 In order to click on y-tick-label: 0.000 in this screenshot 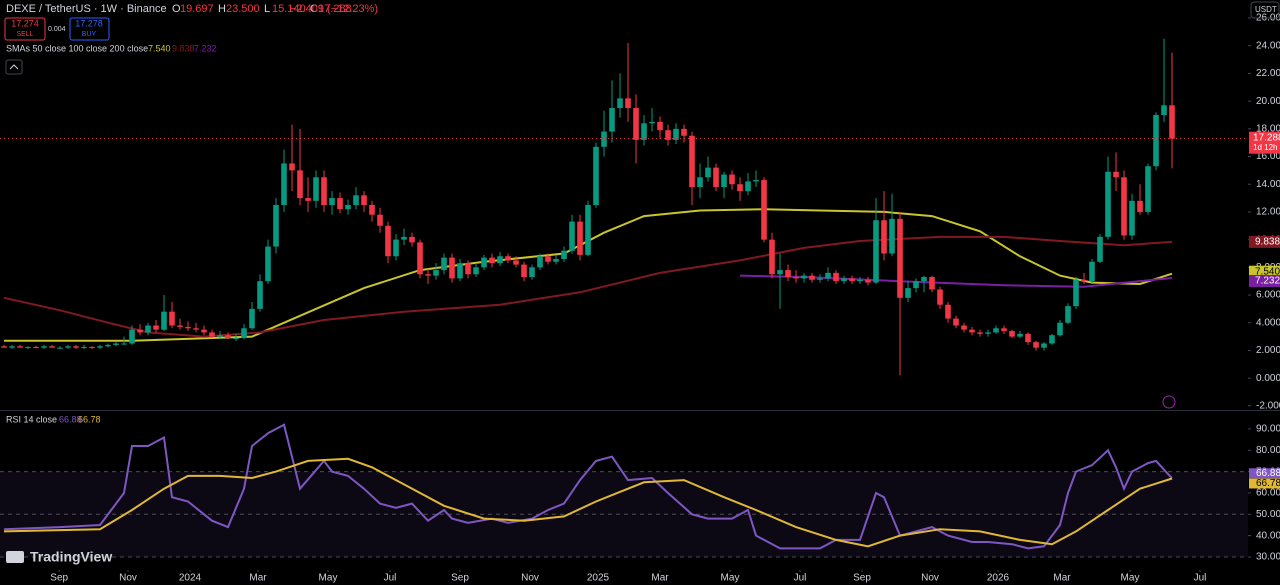, I will do `click(1268, 378)`.